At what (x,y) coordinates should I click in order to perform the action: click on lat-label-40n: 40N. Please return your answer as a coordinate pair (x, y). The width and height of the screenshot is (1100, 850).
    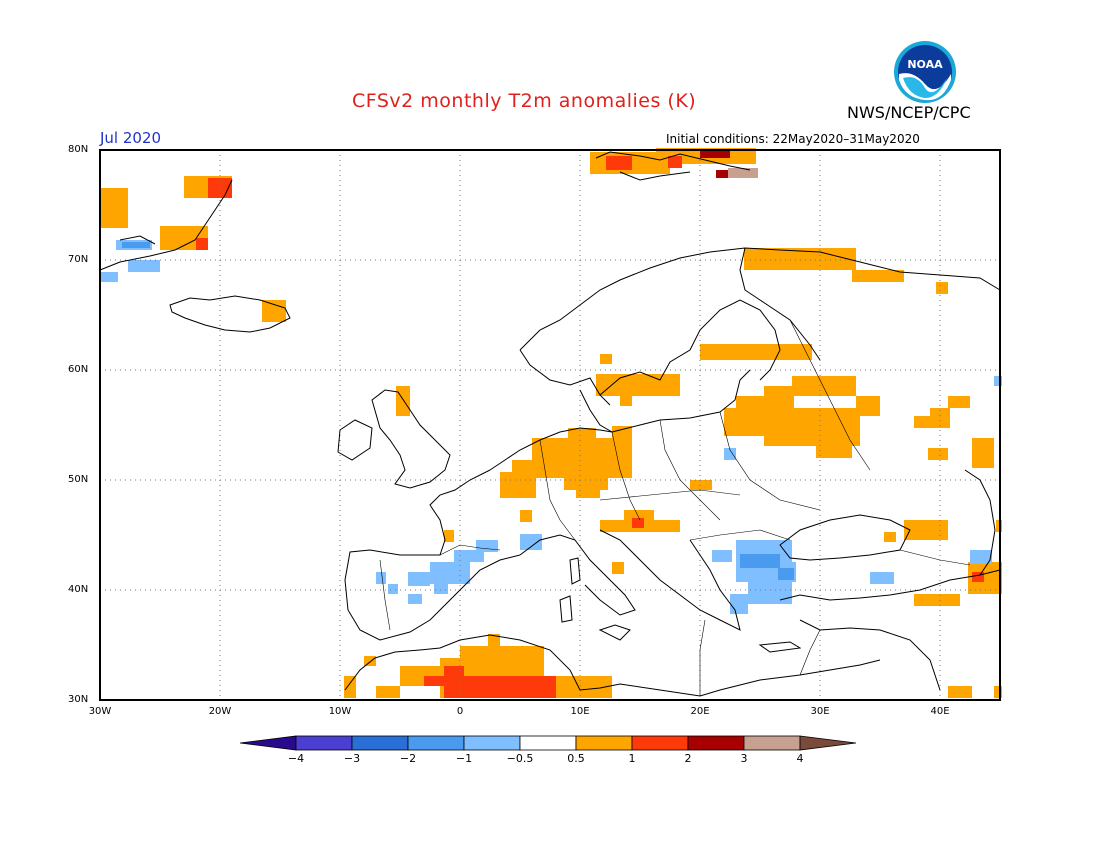
    Looking at the image, I should click on (78, 589).